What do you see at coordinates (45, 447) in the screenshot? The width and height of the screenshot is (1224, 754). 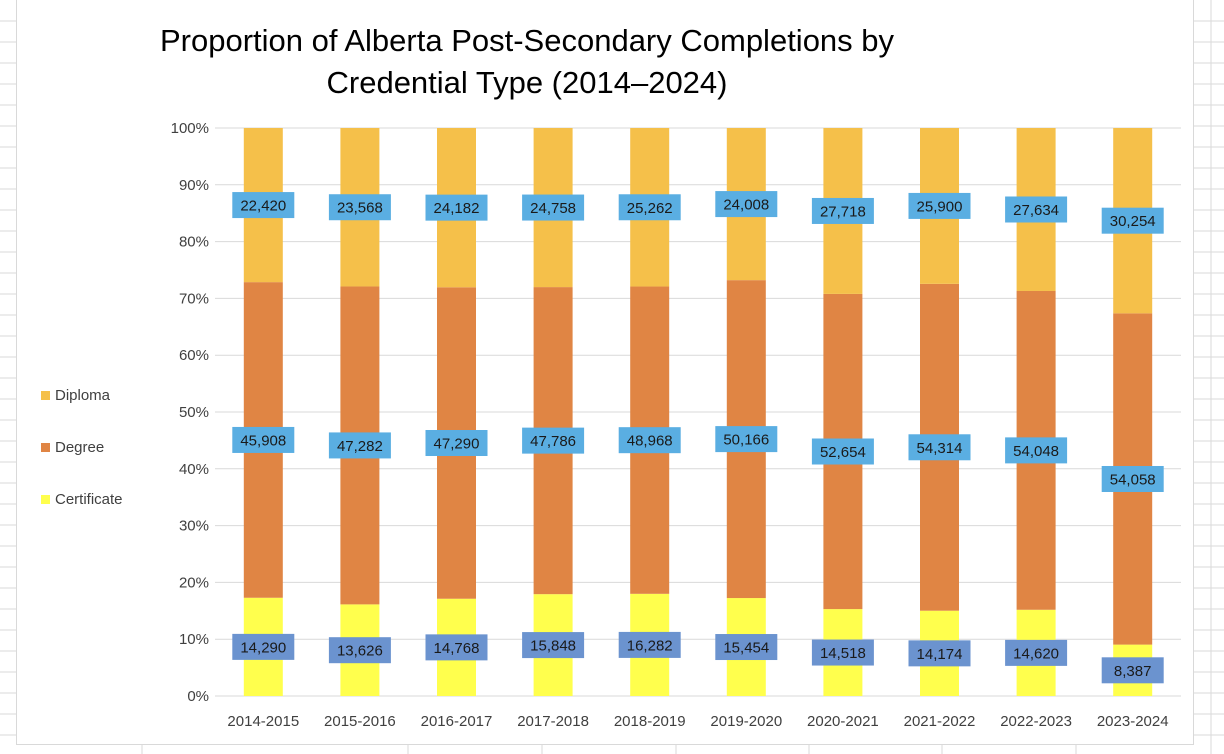 I see `legend-swatch-degree` at bounding box center [45, 447].